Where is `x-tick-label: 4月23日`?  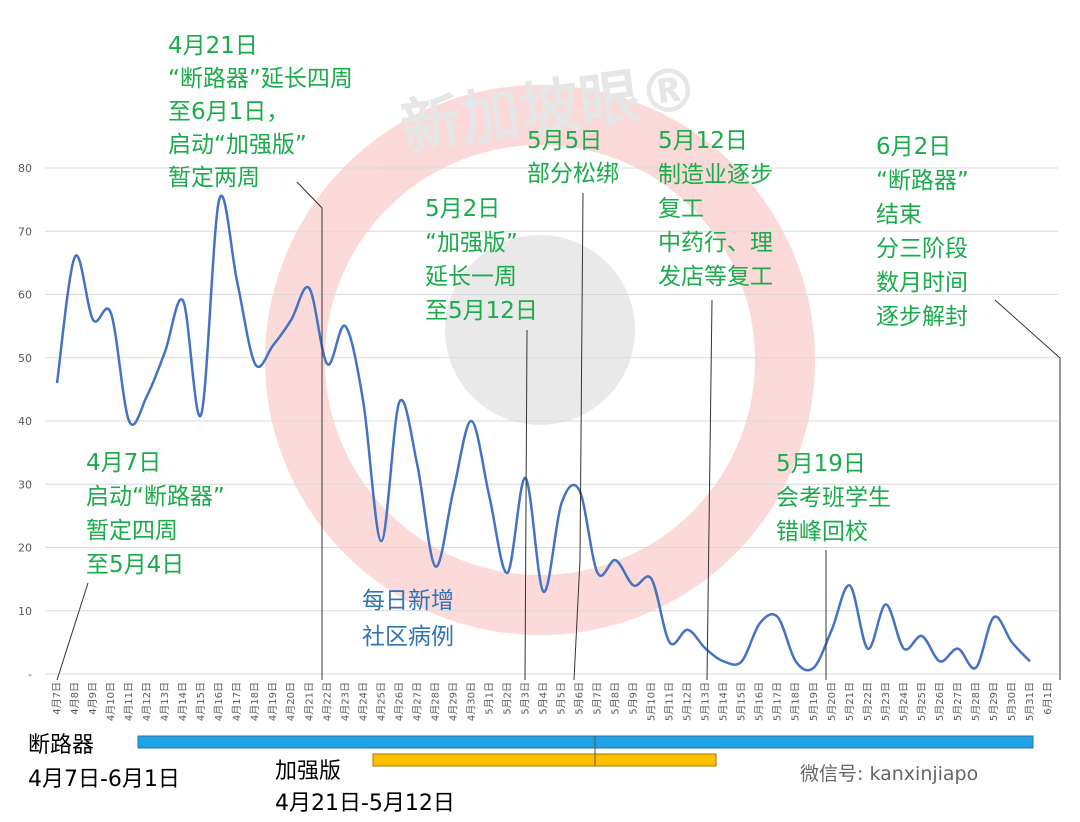 x-tick-label: 4月23日 is located at coordinates (345, 701).